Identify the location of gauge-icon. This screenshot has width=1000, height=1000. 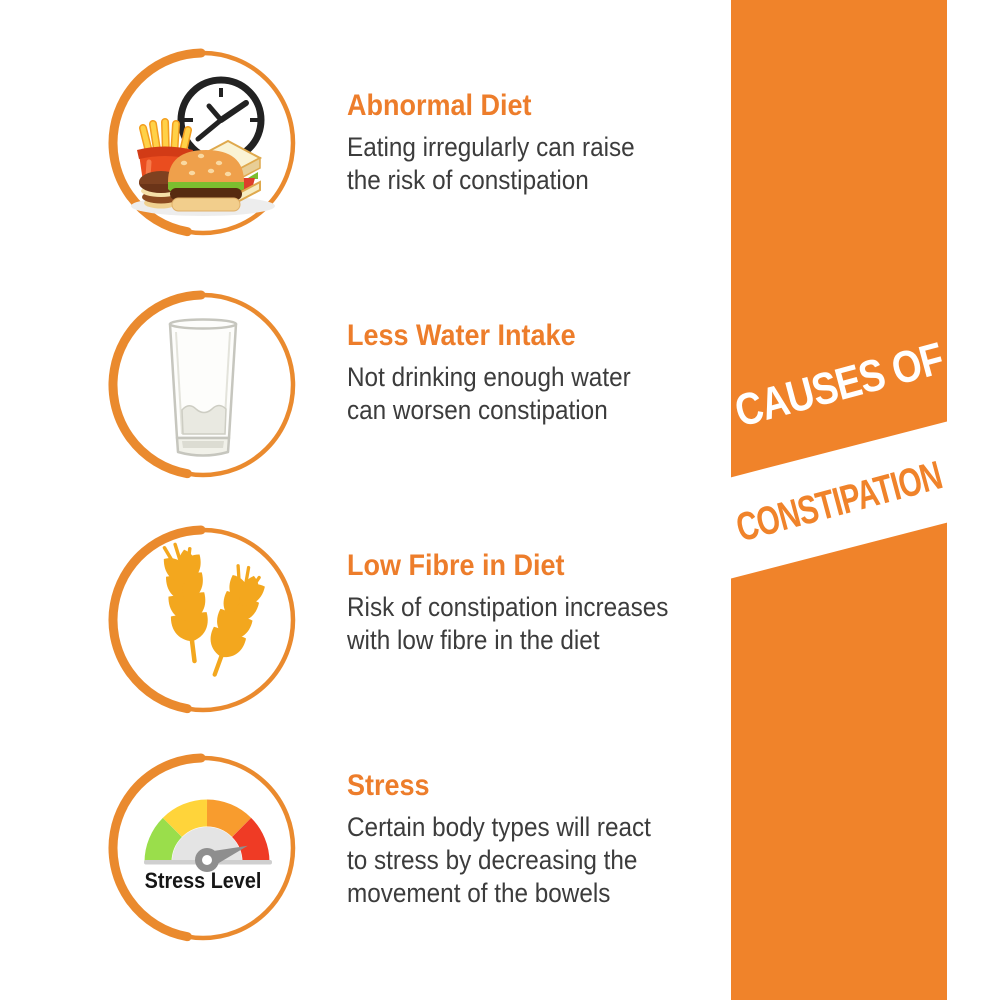
(208, 835).